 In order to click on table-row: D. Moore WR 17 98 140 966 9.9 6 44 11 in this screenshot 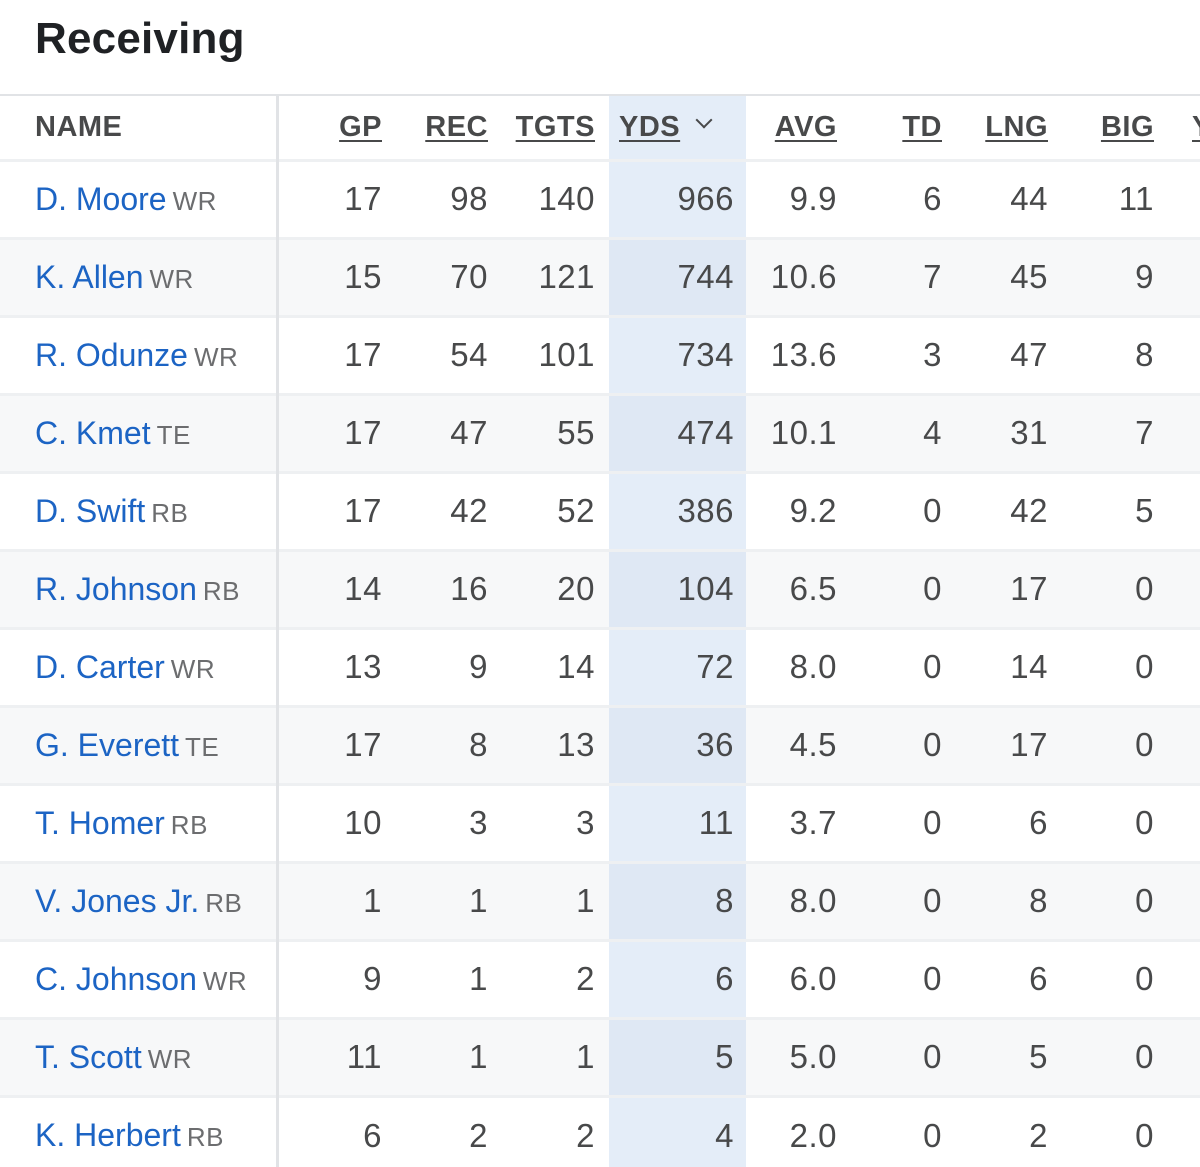, I will do `click(600, 198)`.